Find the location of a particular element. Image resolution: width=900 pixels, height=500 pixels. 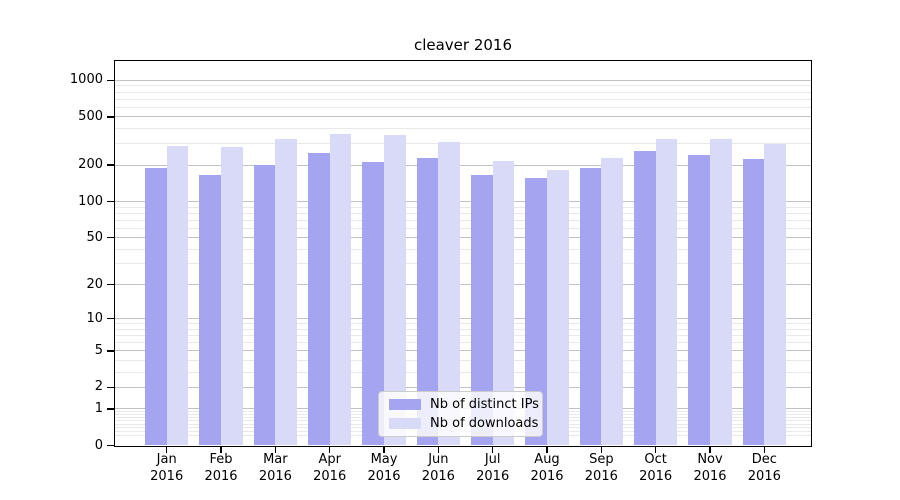

legend: Nb of distinct IPs Nb of downloads is located at coordinates (460, 414).